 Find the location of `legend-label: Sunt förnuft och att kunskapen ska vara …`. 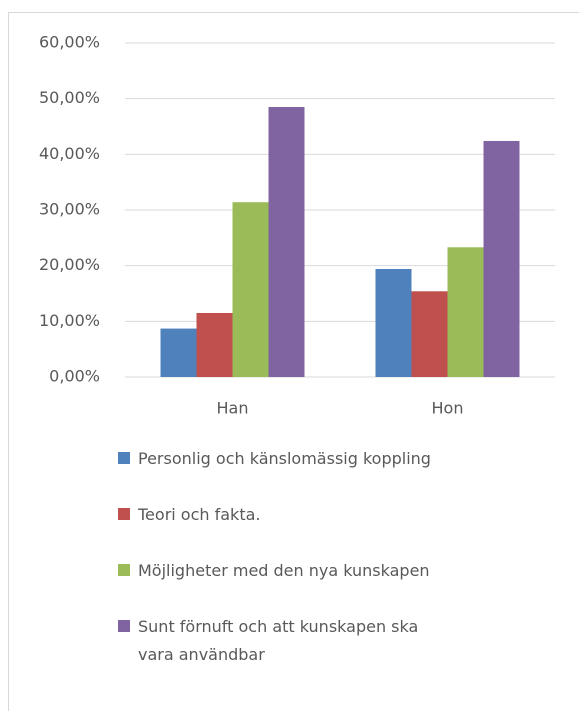

legend-label: Sunt förnuft och att kunskapen ska vara … is located at coordinates (278, 640).